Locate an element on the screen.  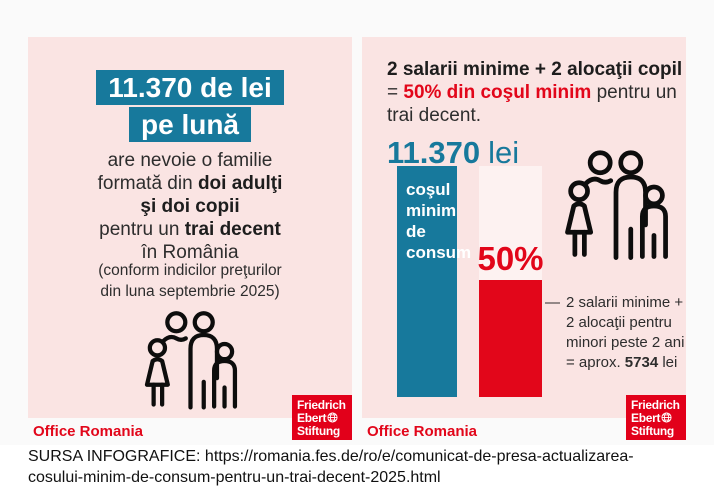
chart-amount-label: 11.370 lei is located at coordinates (453, 152).